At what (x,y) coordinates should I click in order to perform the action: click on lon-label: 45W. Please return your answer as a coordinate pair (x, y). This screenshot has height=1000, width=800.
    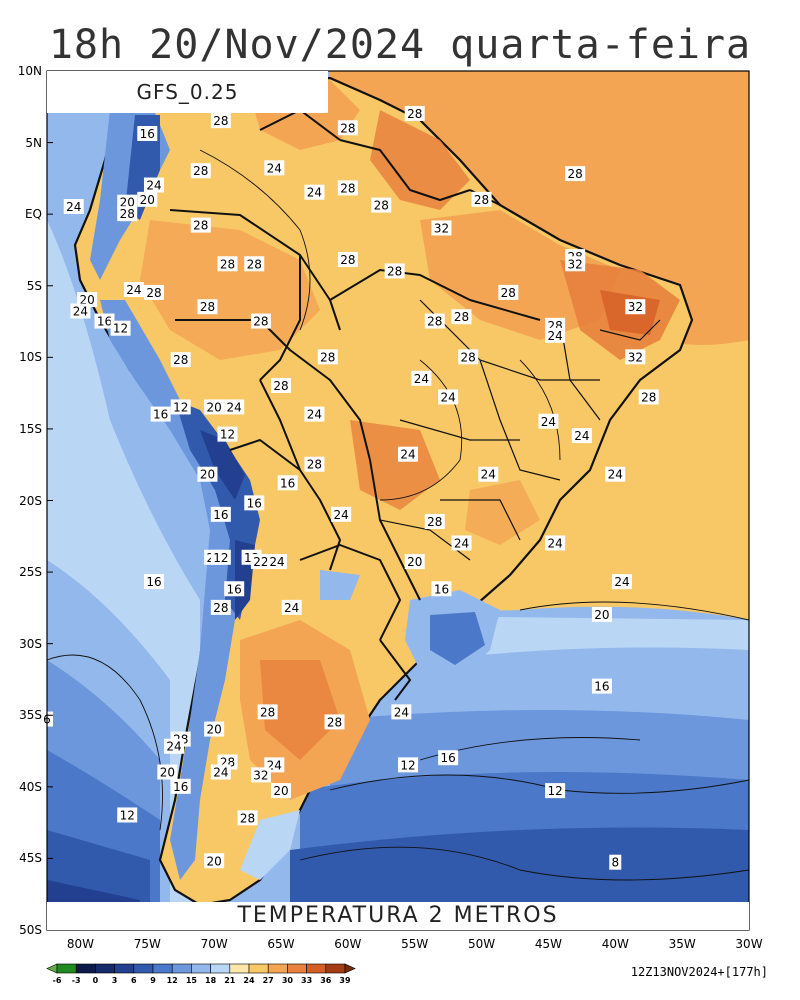
    Looking at the image, I should click on (548, 944).